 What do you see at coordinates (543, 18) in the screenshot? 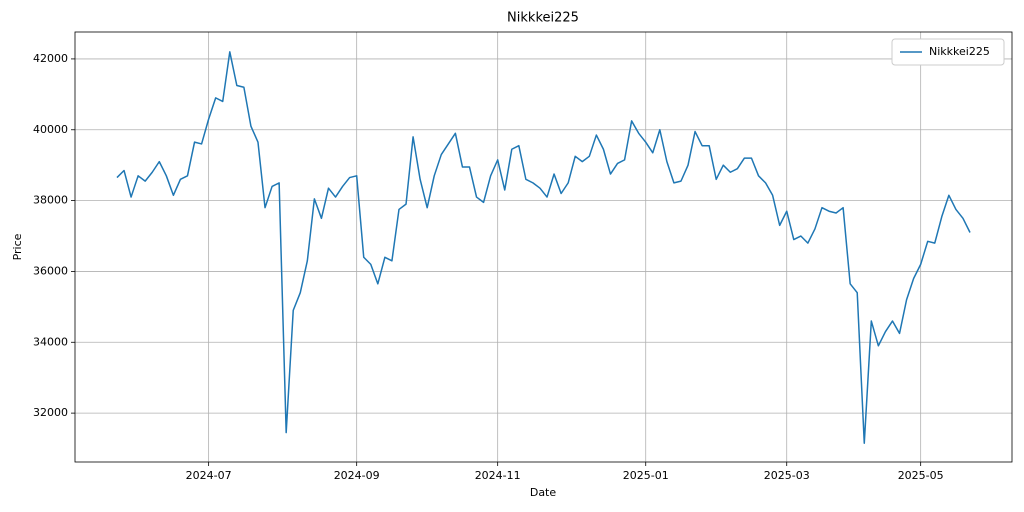
I see `chart-title: Nikkkei225` at bounding box center [543, 18].